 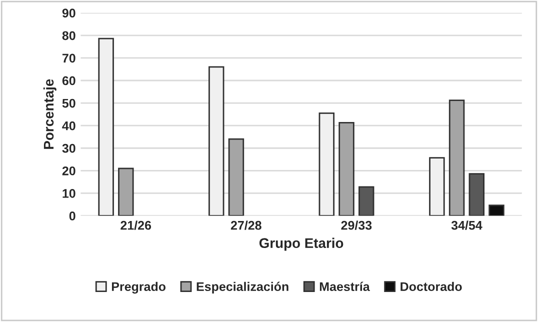 What do you see at coordinates (345, 287) in the screenshot?
I see `legend-label: Maestría` at bounding box center [345, 287].